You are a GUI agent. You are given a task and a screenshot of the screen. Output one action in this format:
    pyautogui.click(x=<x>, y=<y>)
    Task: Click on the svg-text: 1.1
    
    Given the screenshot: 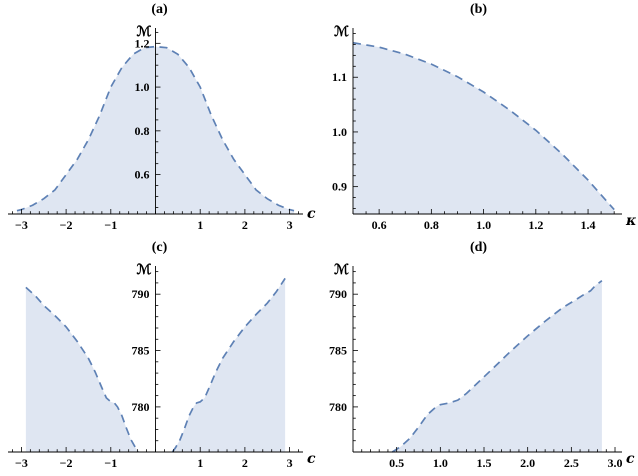 What is the action you would take?
    pyautogui.click(x=339, y=77)
    